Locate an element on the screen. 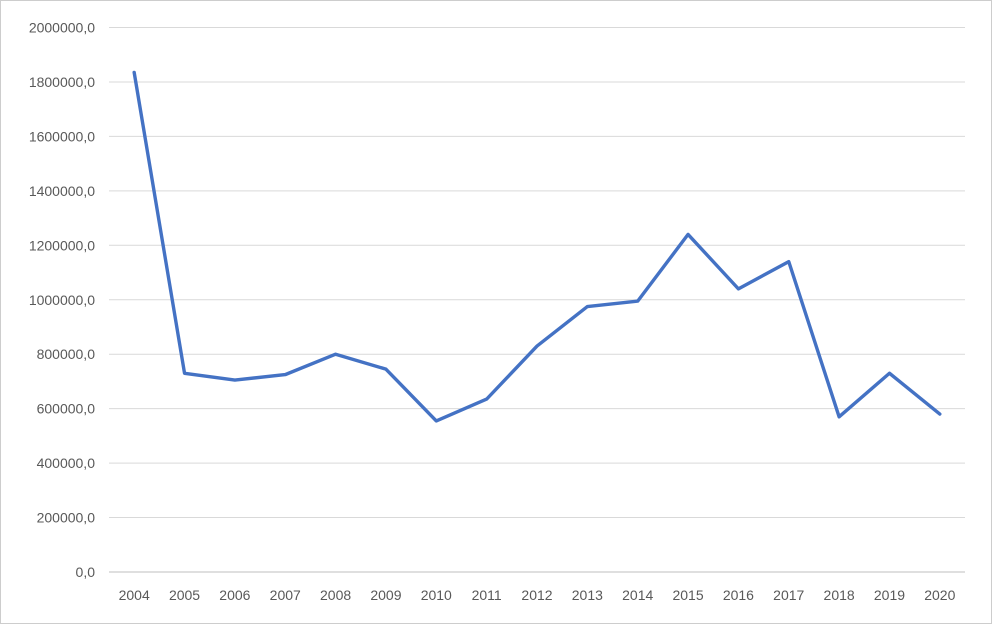  x-axis-tick-label: 2018 is located at coordinates (839, 595).